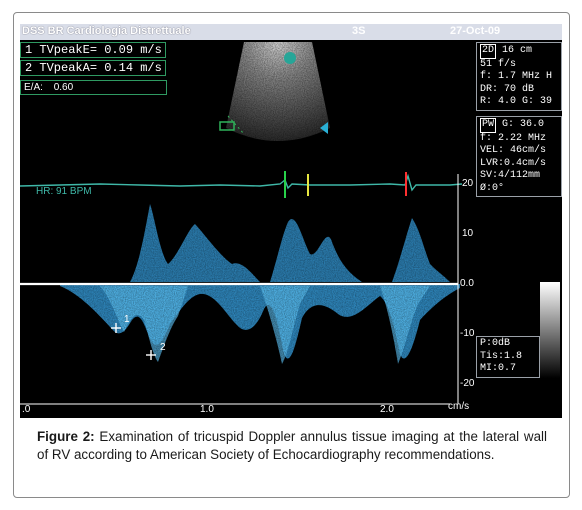 The height and width of the screenshot is (510, 582). I want to click on app-title: DSS BR Cardiologia Distrettuale, so click(106, 31).